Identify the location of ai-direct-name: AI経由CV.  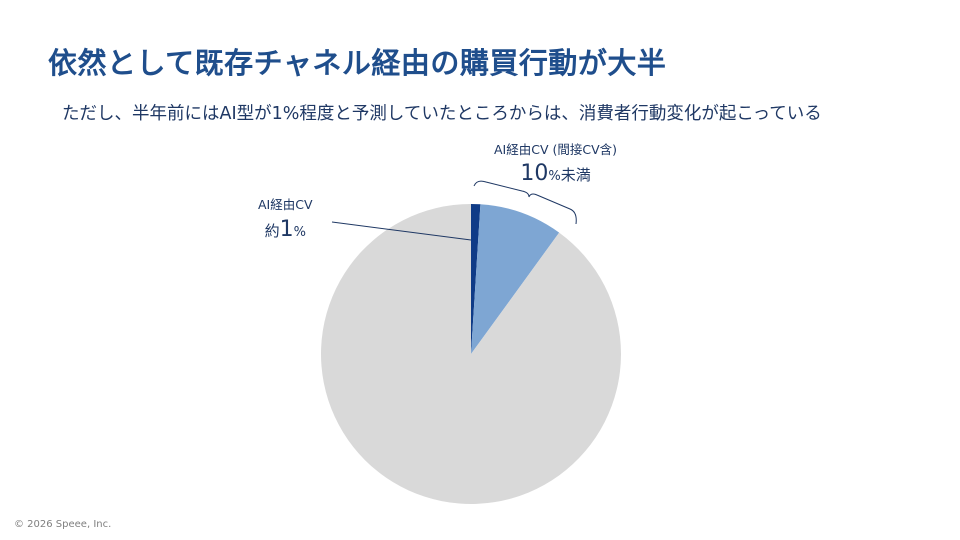
(285, 204).